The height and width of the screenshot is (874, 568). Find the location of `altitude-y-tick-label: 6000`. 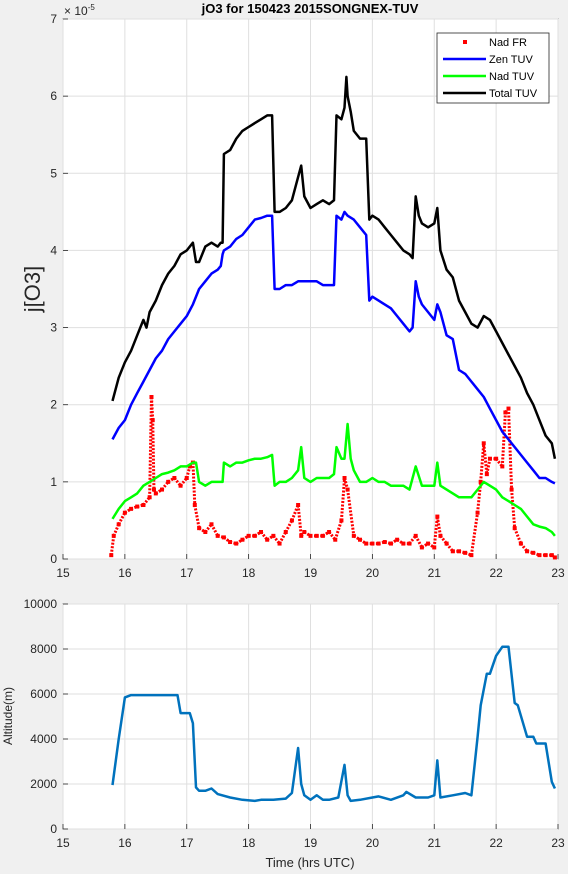

altitude-y-tick-label: 6000 is located at coordinates (43, 694).